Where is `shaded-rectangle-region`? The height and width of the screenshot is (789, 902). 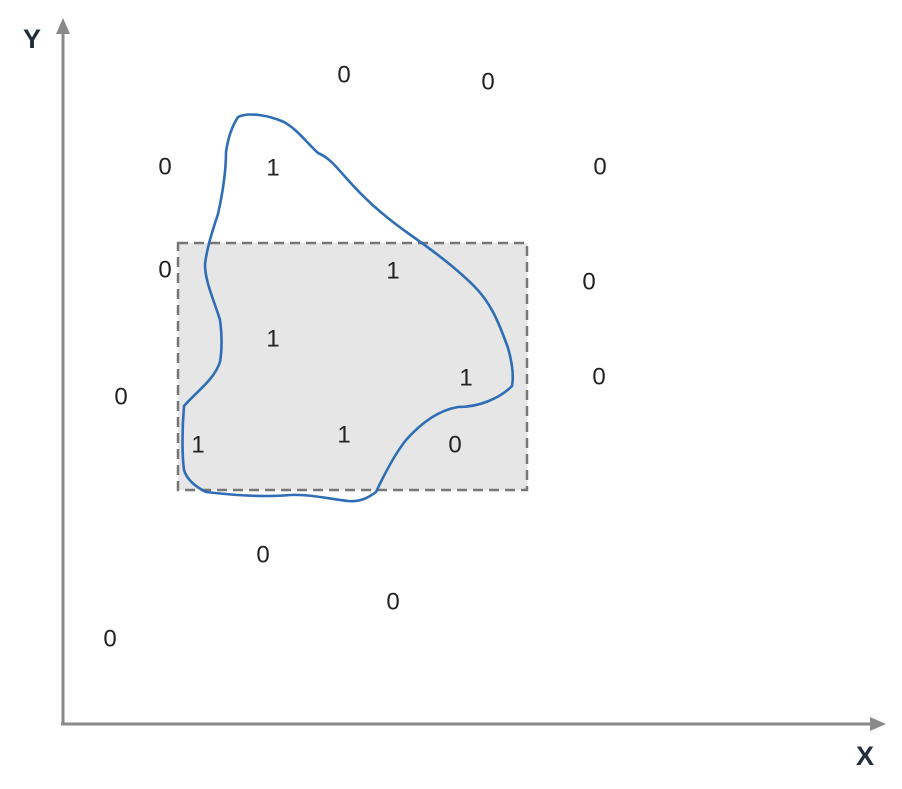
shaded-rectangle-region is located at coordinates (352, 366).